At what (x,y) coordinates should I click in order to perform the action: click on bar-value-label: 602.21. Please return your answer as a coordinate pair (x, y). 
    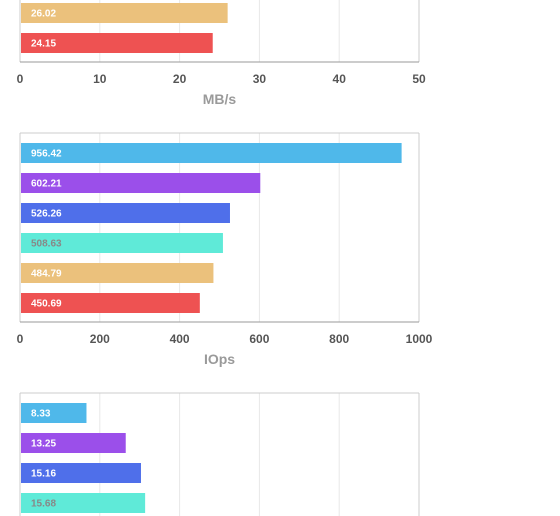
    Looking at the image, I should click on (46, 184).